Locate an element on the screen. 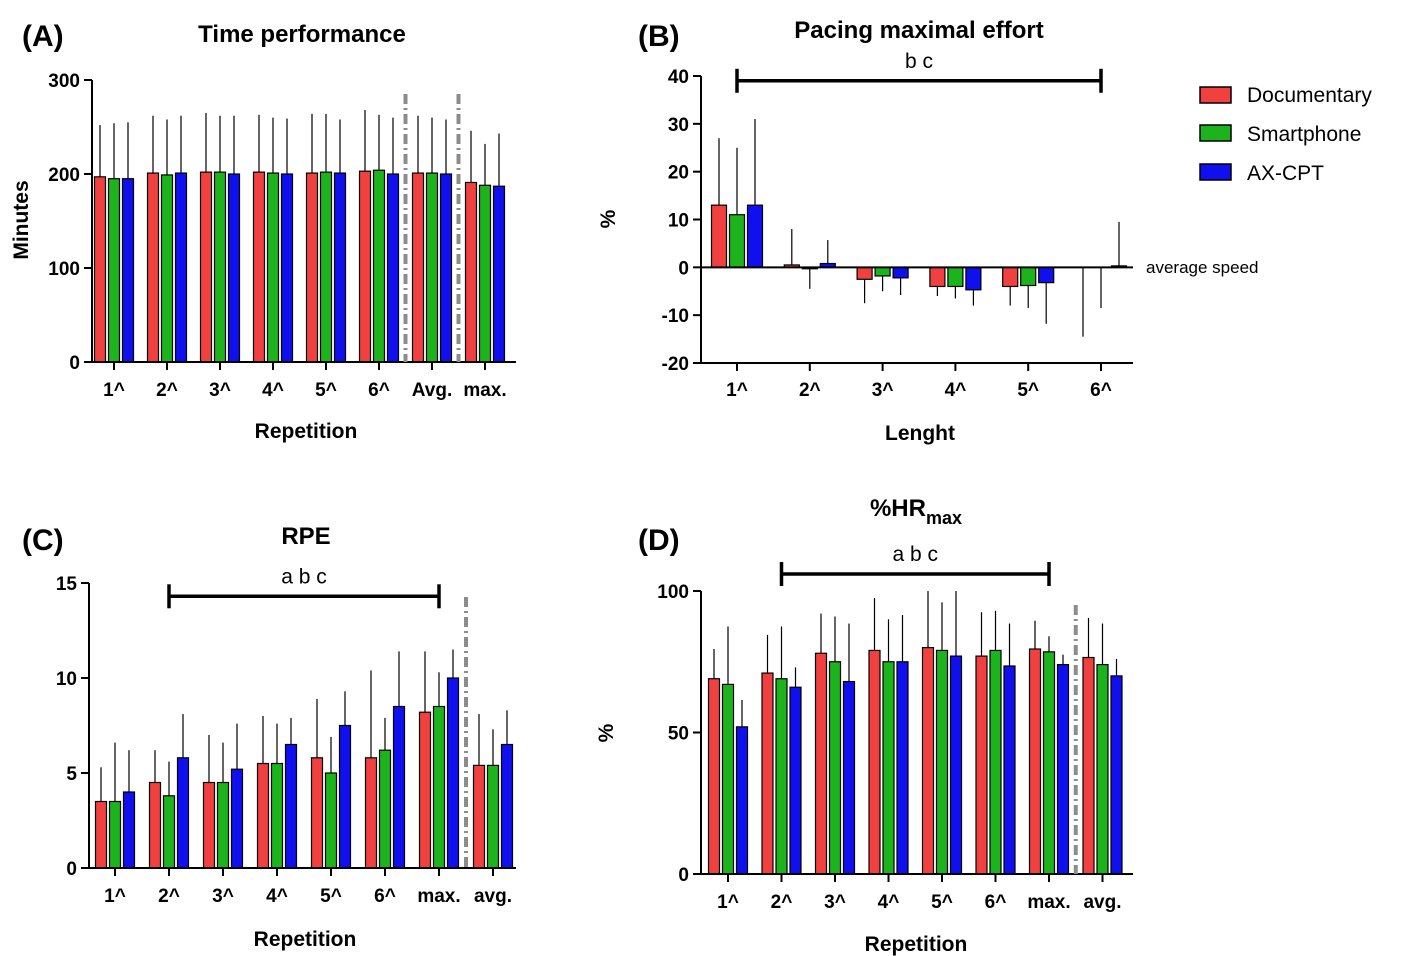 The image size is (1405, 956). panel-b-letter: (B) is located at coordinates (659, 36).